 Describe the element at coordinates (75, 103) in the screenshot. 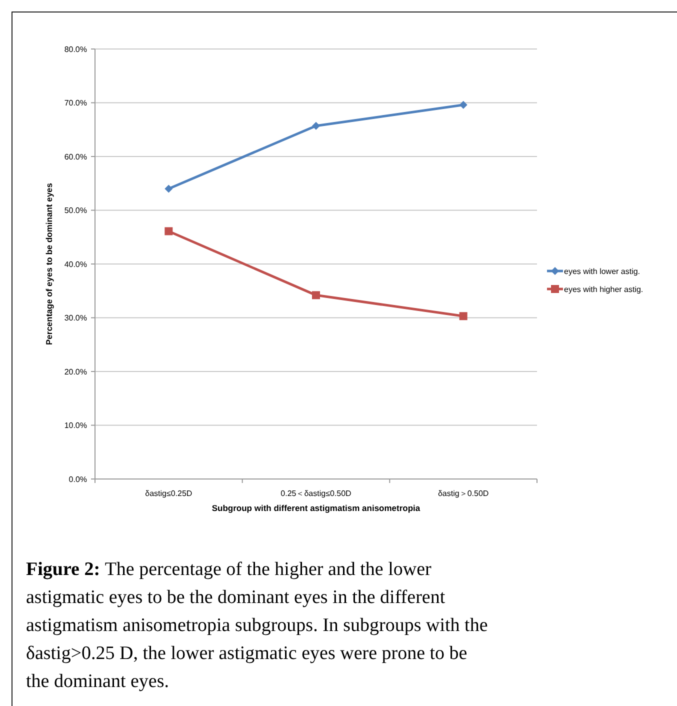

I see `y-tick-label: 70.0%` at that location.